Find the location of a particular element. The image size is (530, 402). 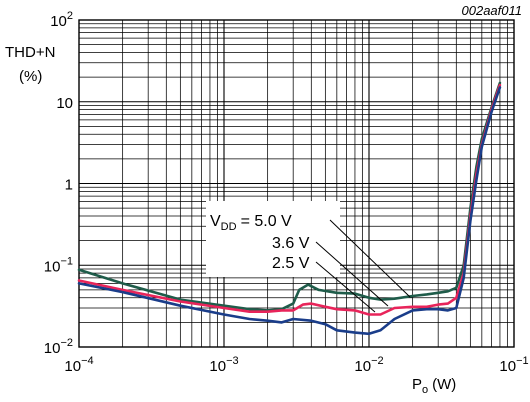

y-tick-label: 10⁻¹ is located at coordinates (58, 265).